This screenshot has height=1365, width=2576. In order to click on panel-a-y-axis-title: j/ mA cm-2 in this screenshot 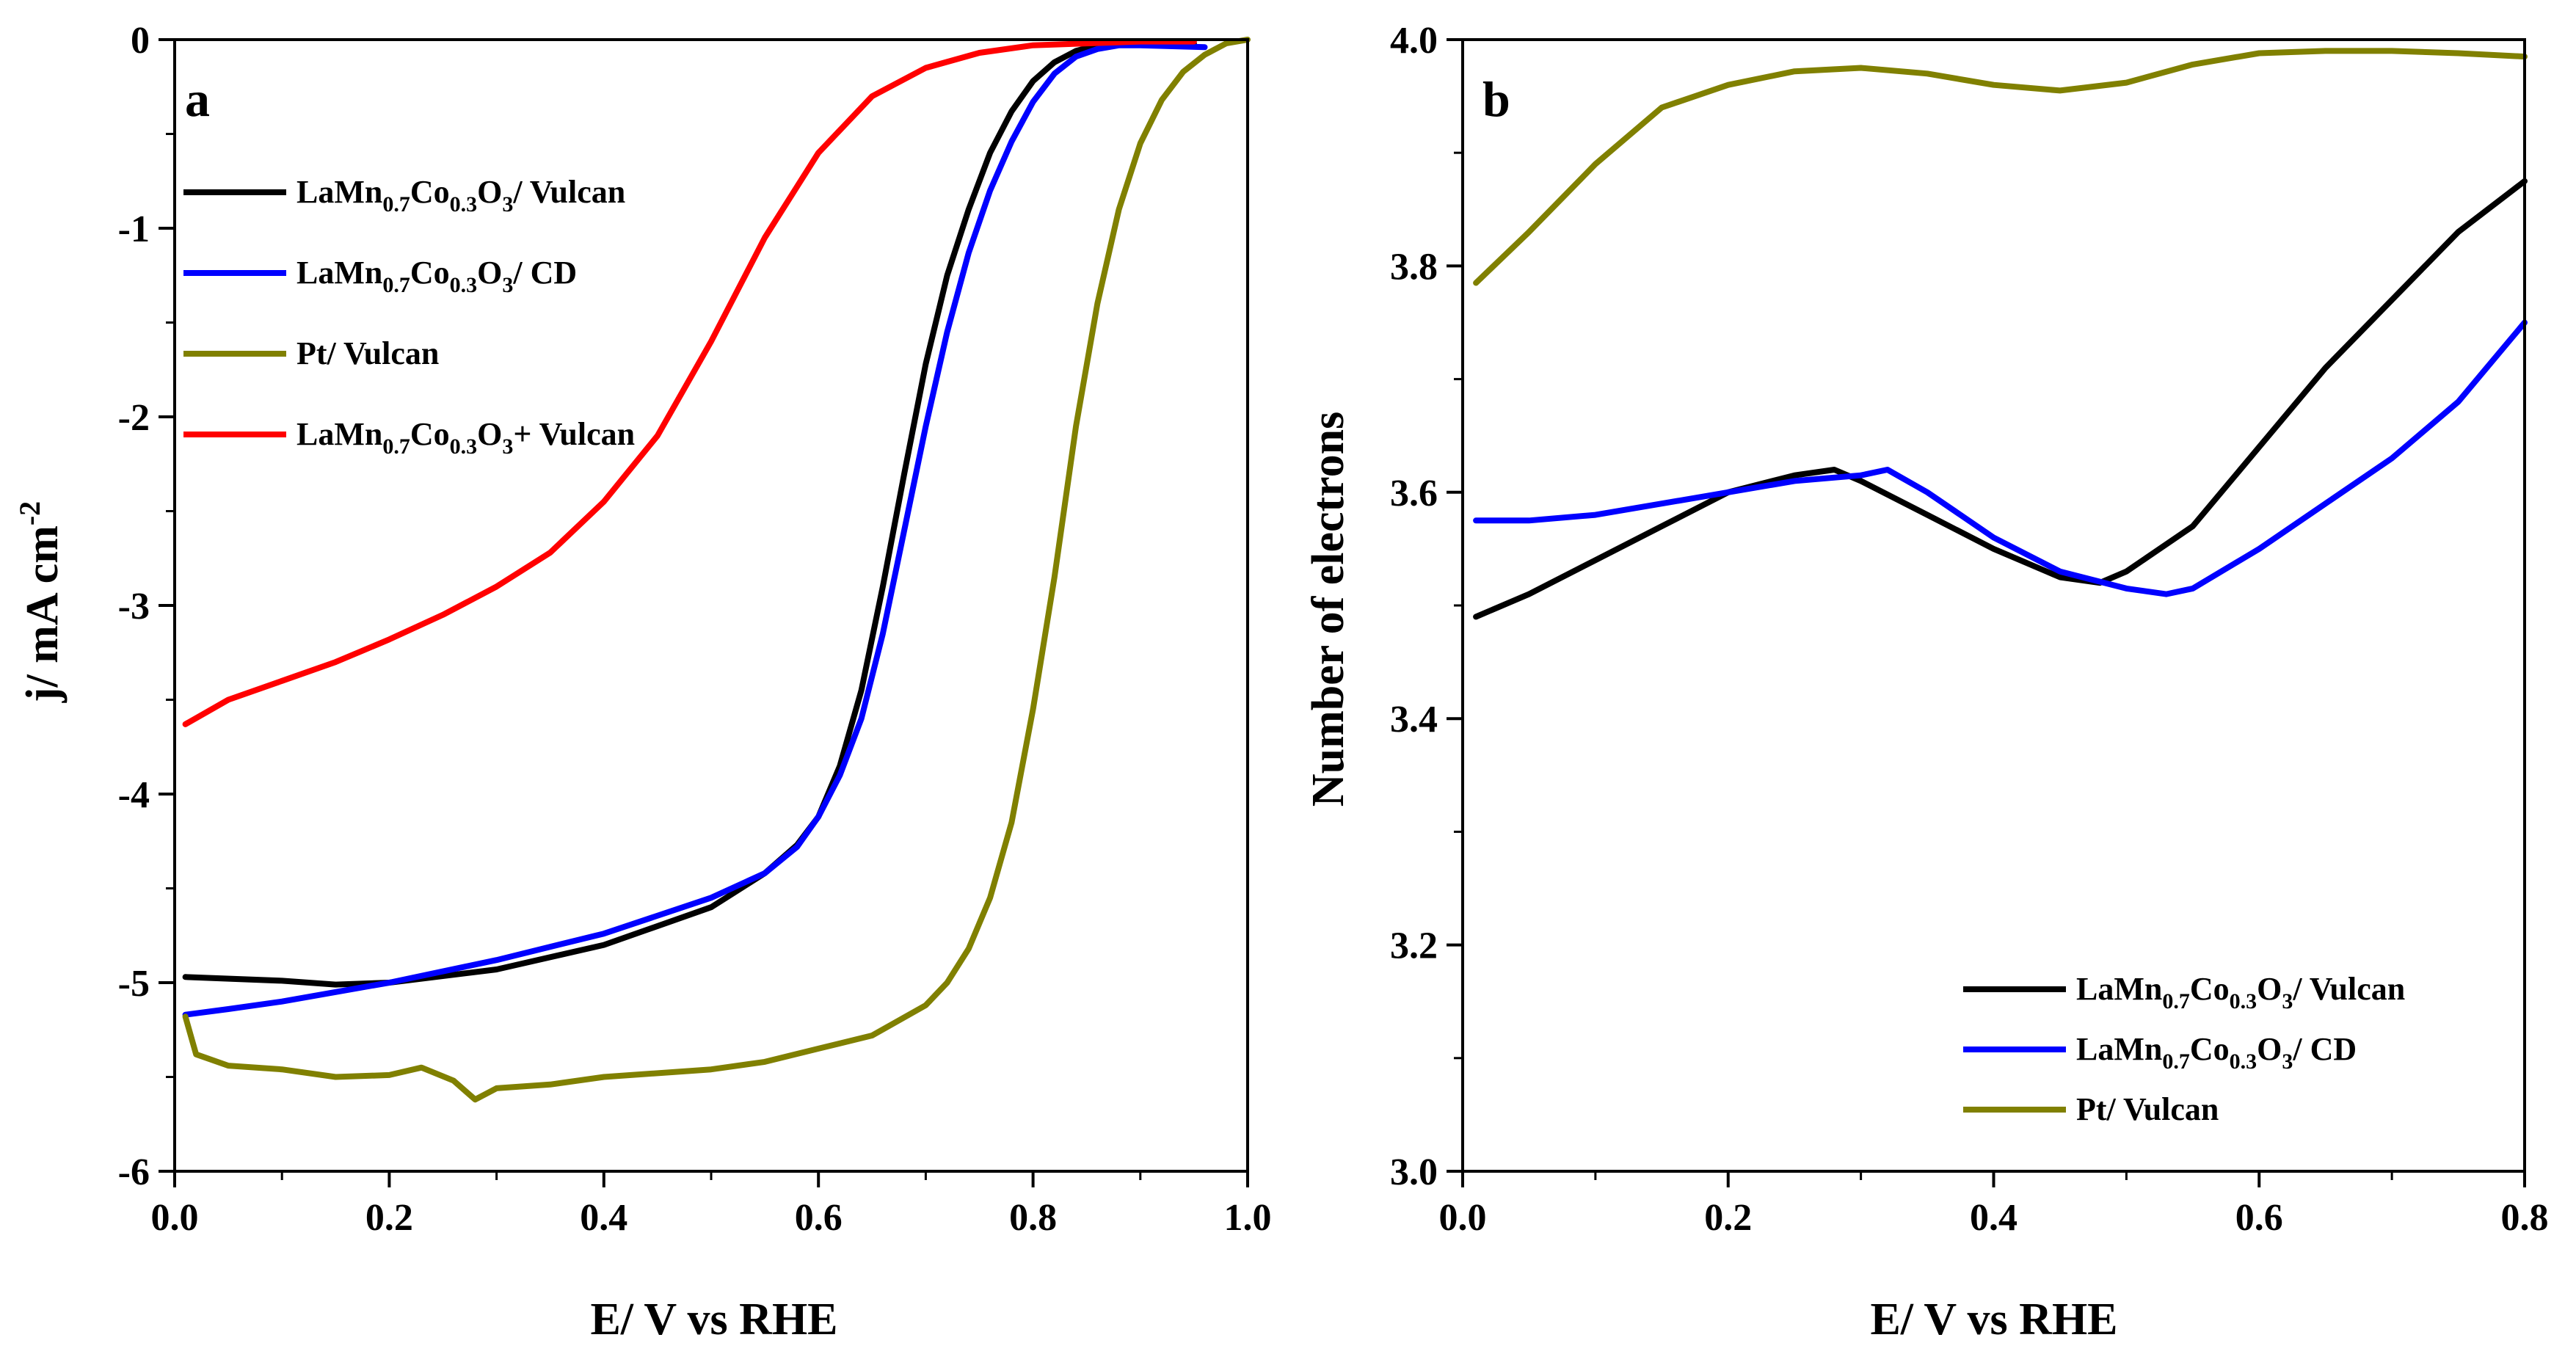, I will do `click(40, 602)`.